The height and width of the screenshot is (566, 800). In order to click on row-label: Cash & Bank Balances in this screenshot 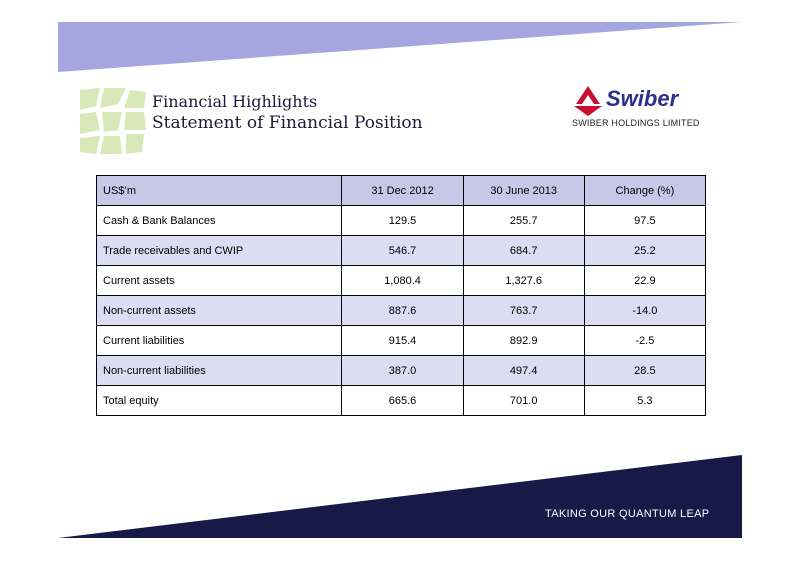, I will do `click(219, 220)`.